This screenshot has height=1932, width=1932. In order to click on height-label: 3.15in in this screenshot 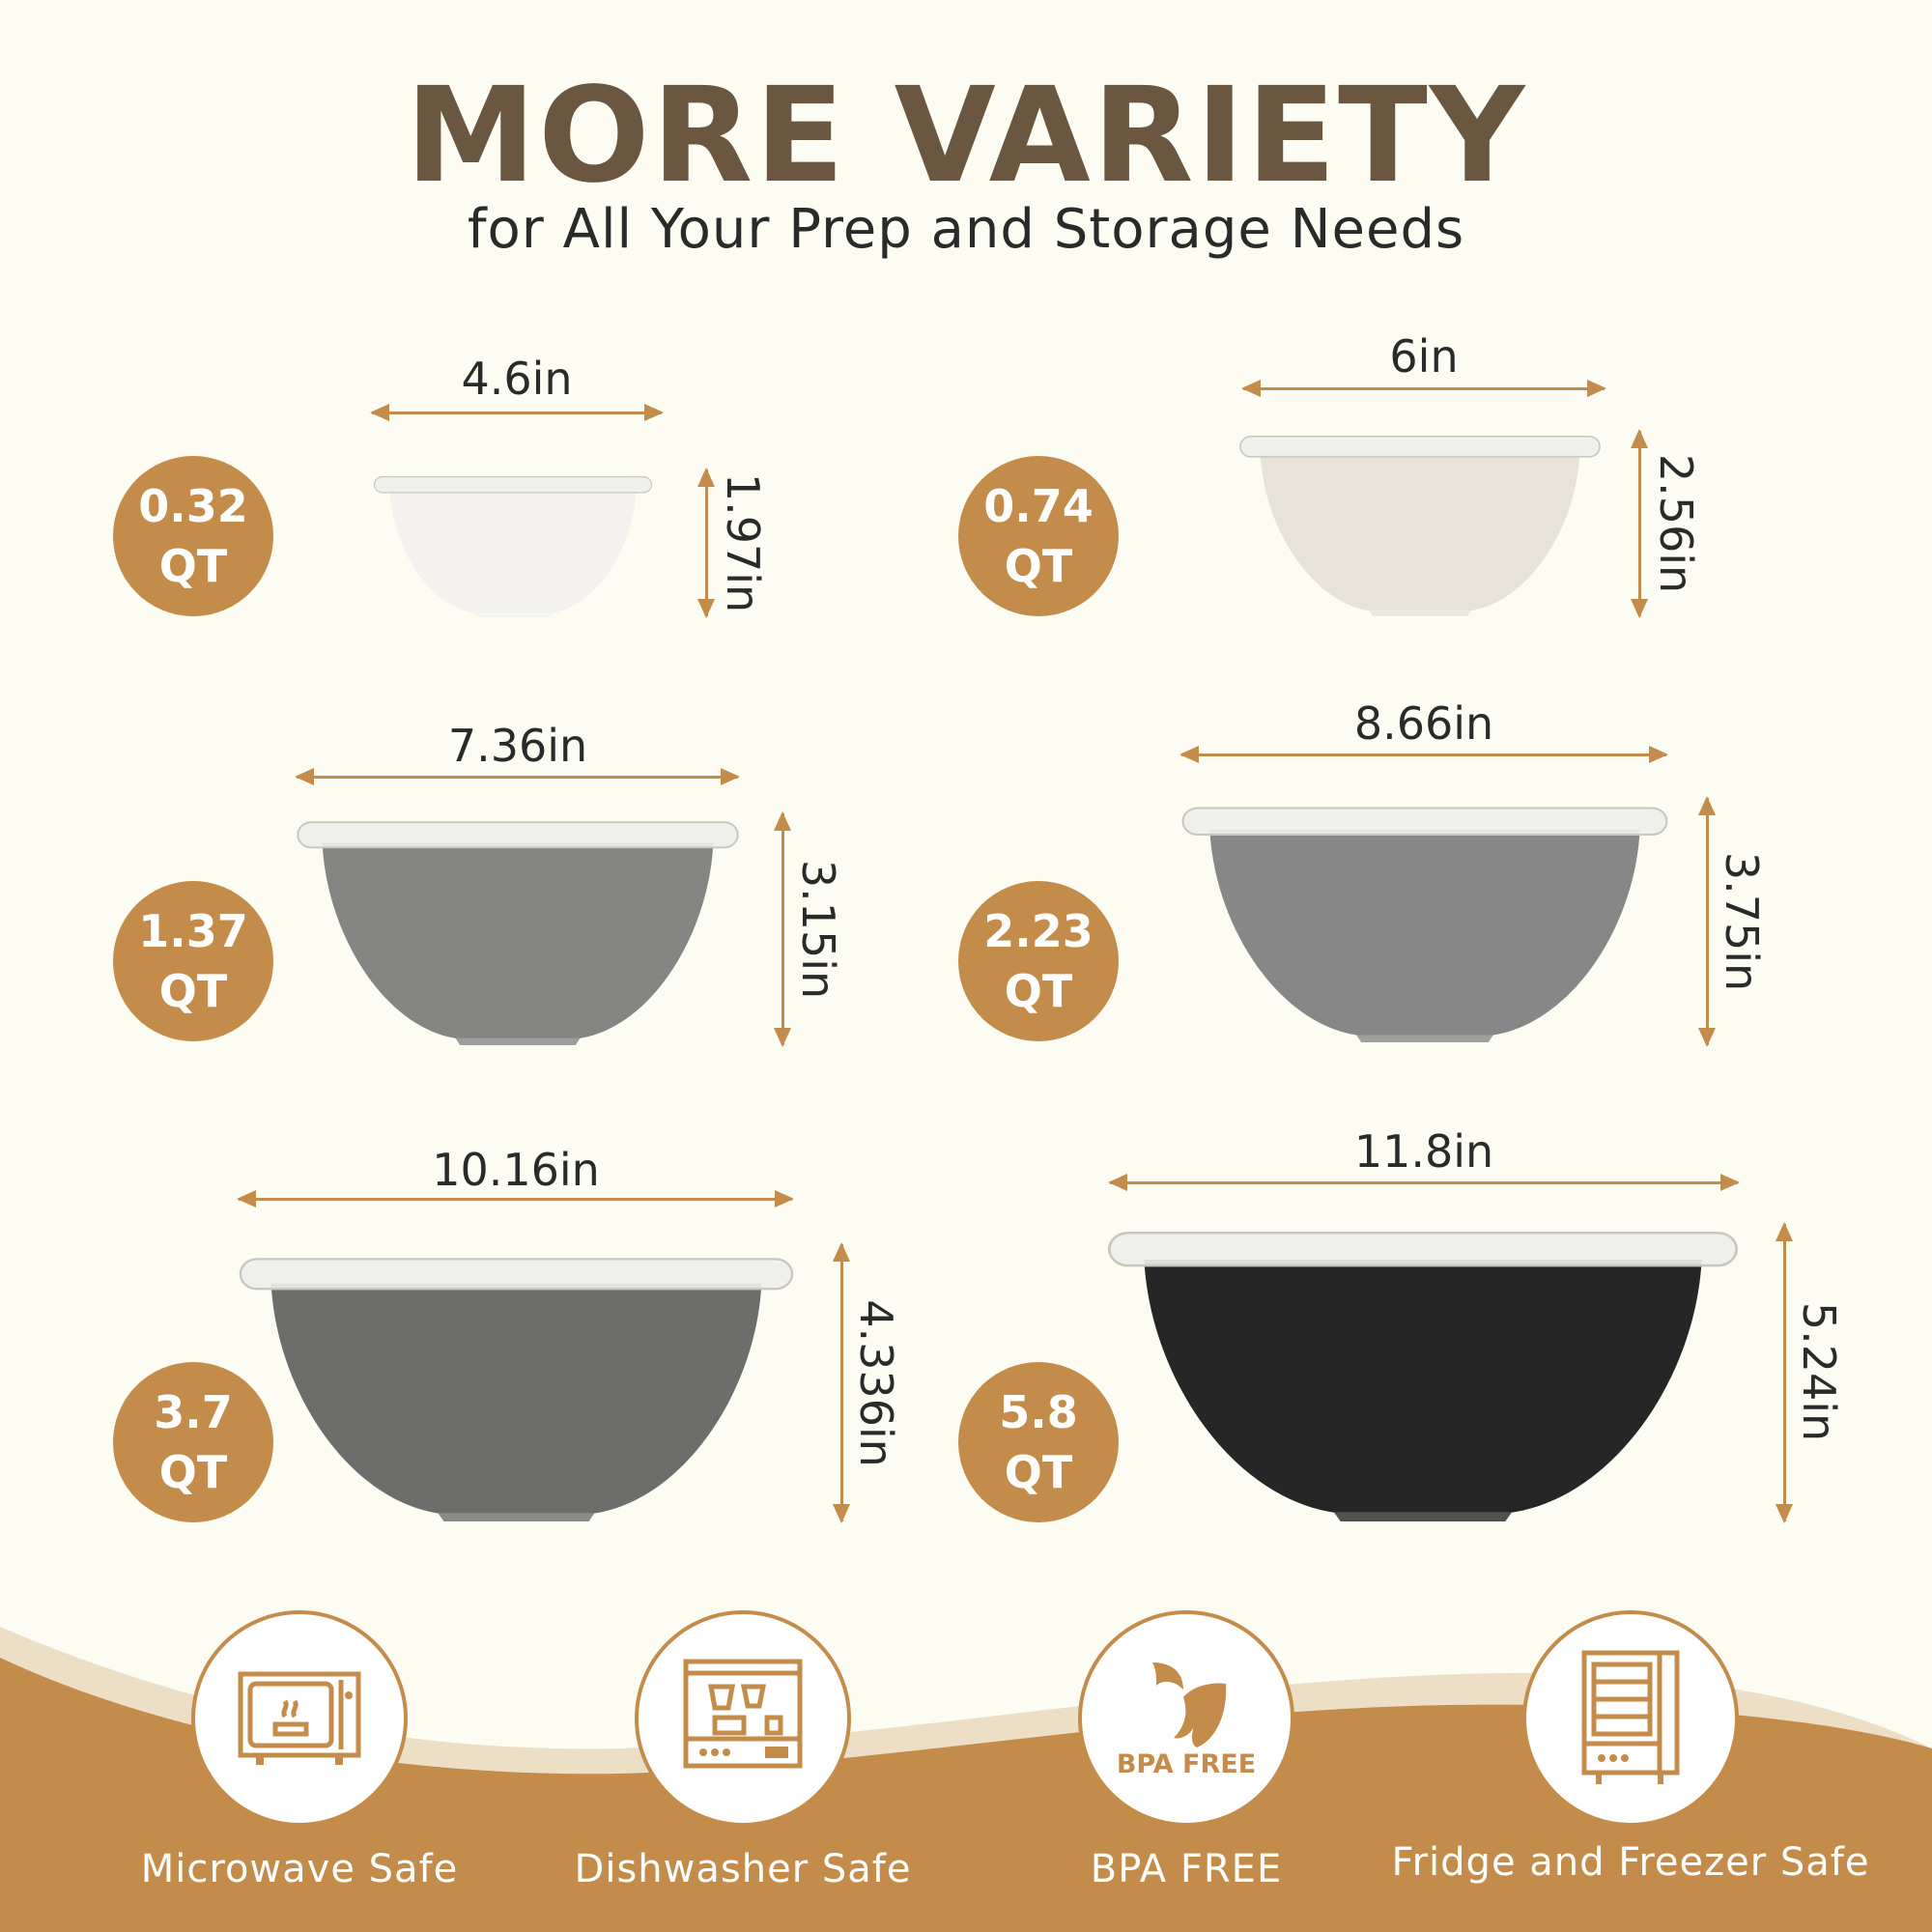, I will do `click(818, 929)`.